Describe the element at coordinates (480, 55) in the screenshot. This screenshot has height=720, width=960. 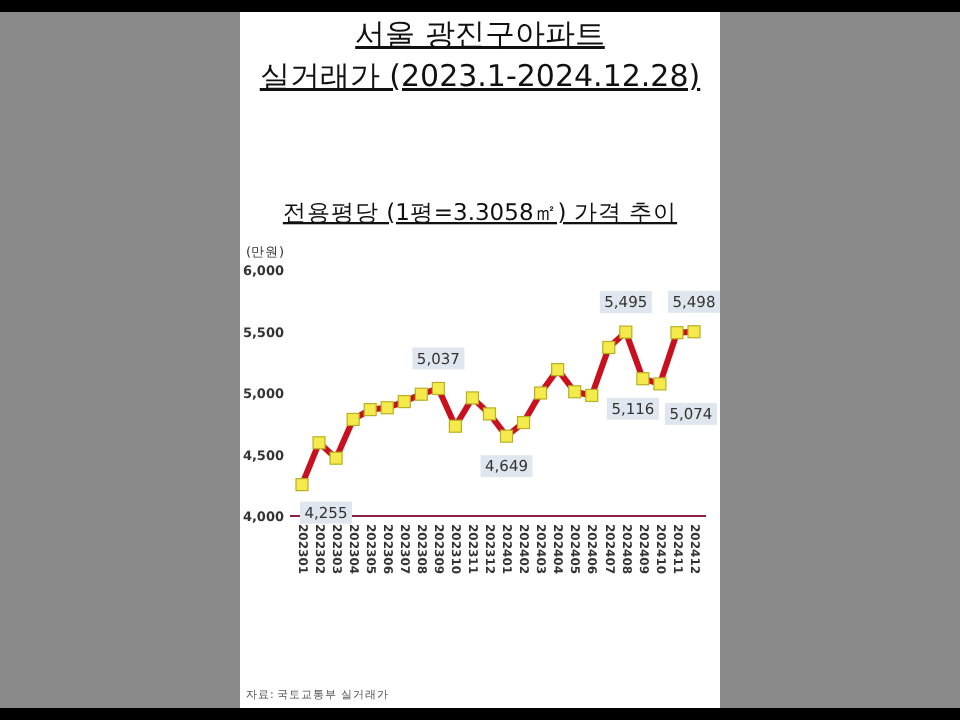
I see `chart-title: 서울 광진구아파트 실거래가 (2023.1-2024.12.28)` at that location.